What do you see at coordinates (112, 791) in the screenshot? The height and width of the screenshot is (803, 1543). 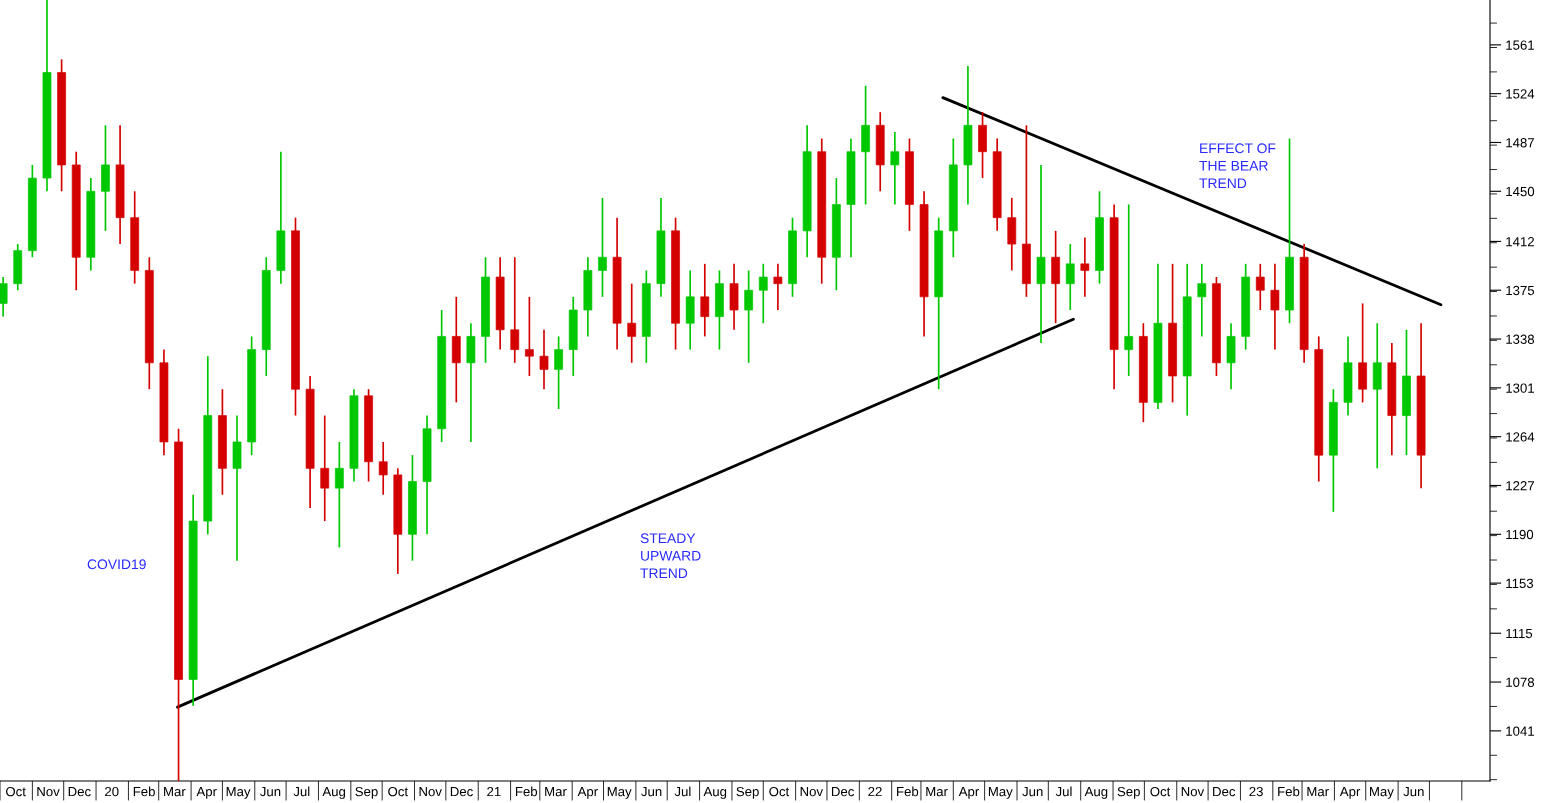 I see `x-tick-label: 20` at bounding box center [112, 791].